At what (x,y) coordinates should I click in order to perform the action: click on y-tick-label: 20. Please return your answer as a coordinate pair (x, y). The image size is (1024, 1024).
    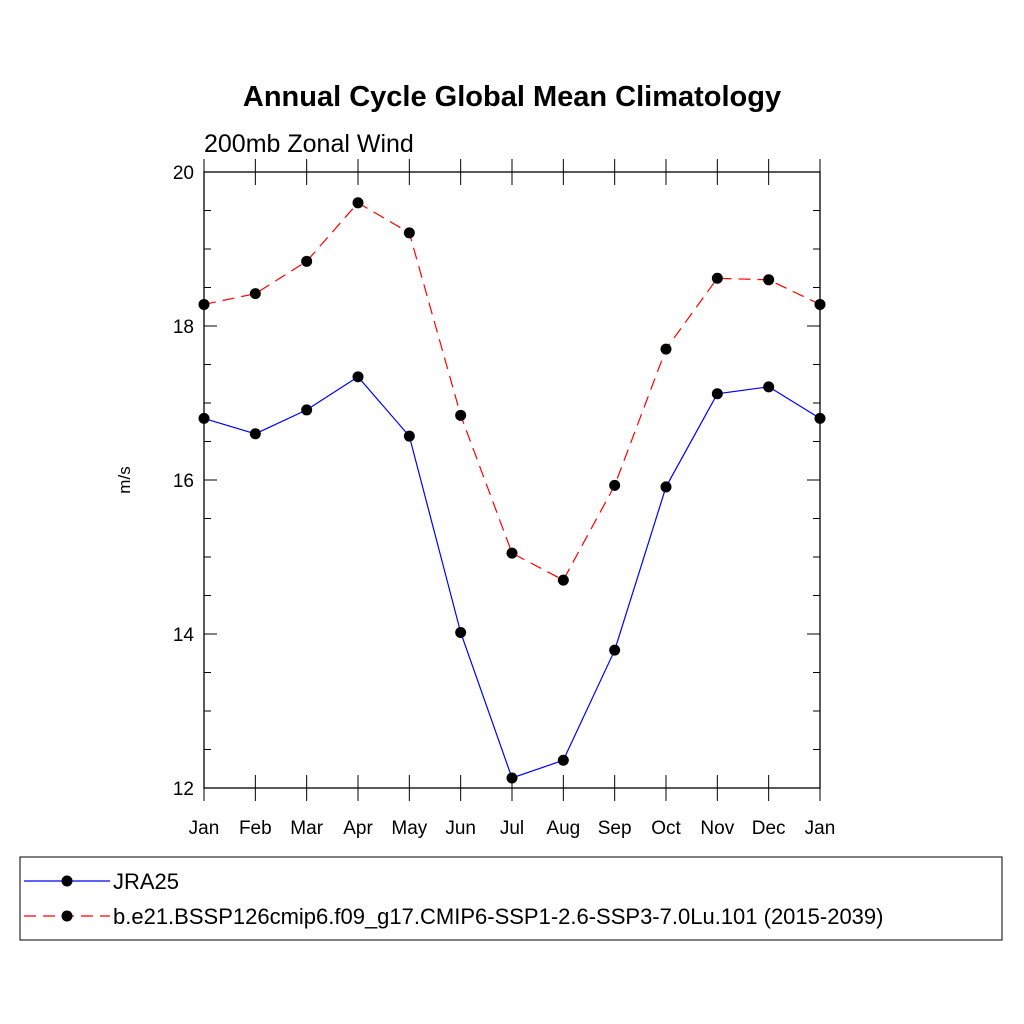
    Looking at the image, I should click on (183, 173).